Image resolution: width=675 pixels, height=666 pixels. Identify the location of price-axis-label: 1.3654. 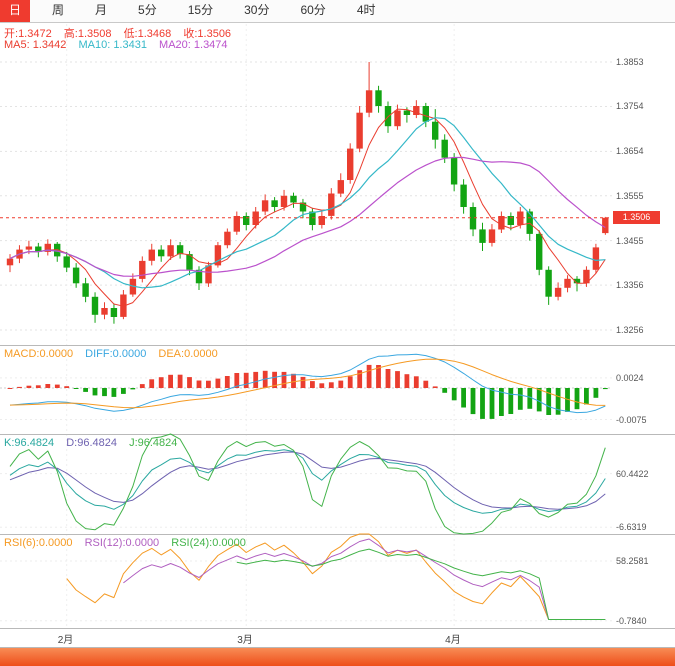
(630, 151).